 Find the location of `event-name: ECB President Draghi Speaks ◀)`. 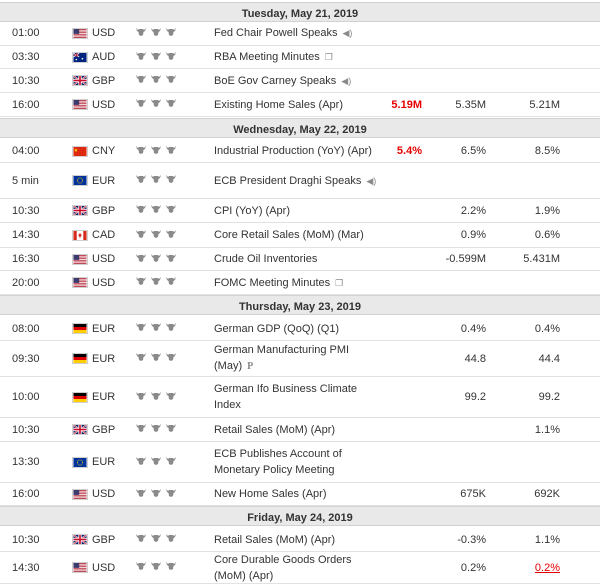

event-name: ECB President Draghi Speaks ◀) is located at coordinates (299, 180).